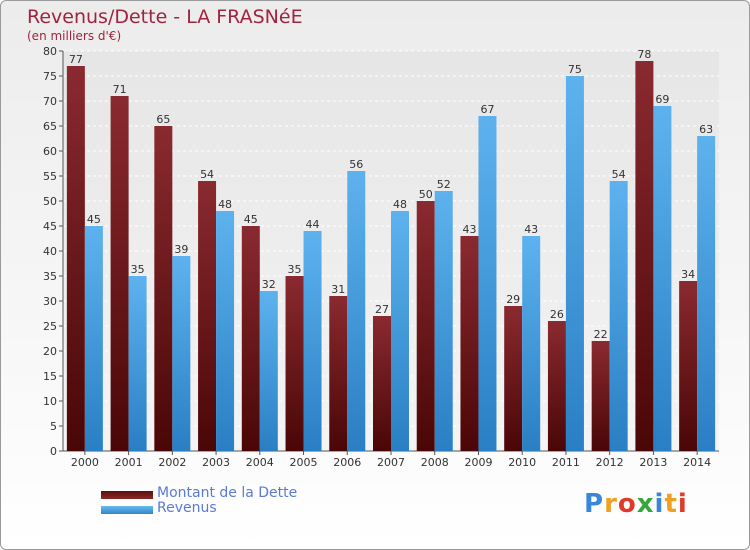 The height and width of the screenshot is (550, 750). Describe the element at coordinates (391, 462) in the screenshot. I see `x-tick-label: 2007` at that location.